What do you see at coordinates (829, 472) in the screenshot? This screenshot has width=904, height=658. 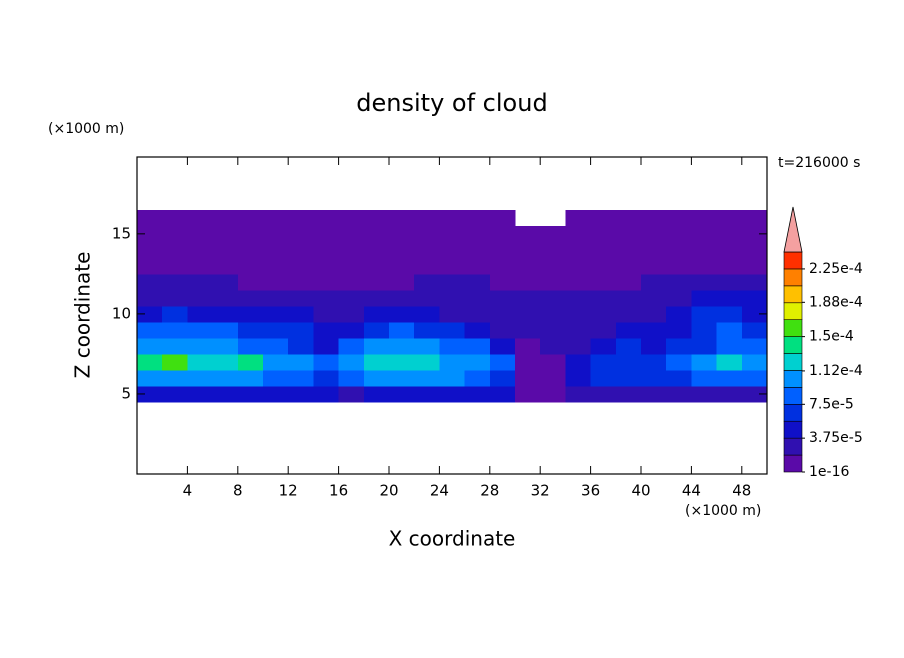 I see `colorbar-tick-label: 1e-16` at bounding box center [829, 472].